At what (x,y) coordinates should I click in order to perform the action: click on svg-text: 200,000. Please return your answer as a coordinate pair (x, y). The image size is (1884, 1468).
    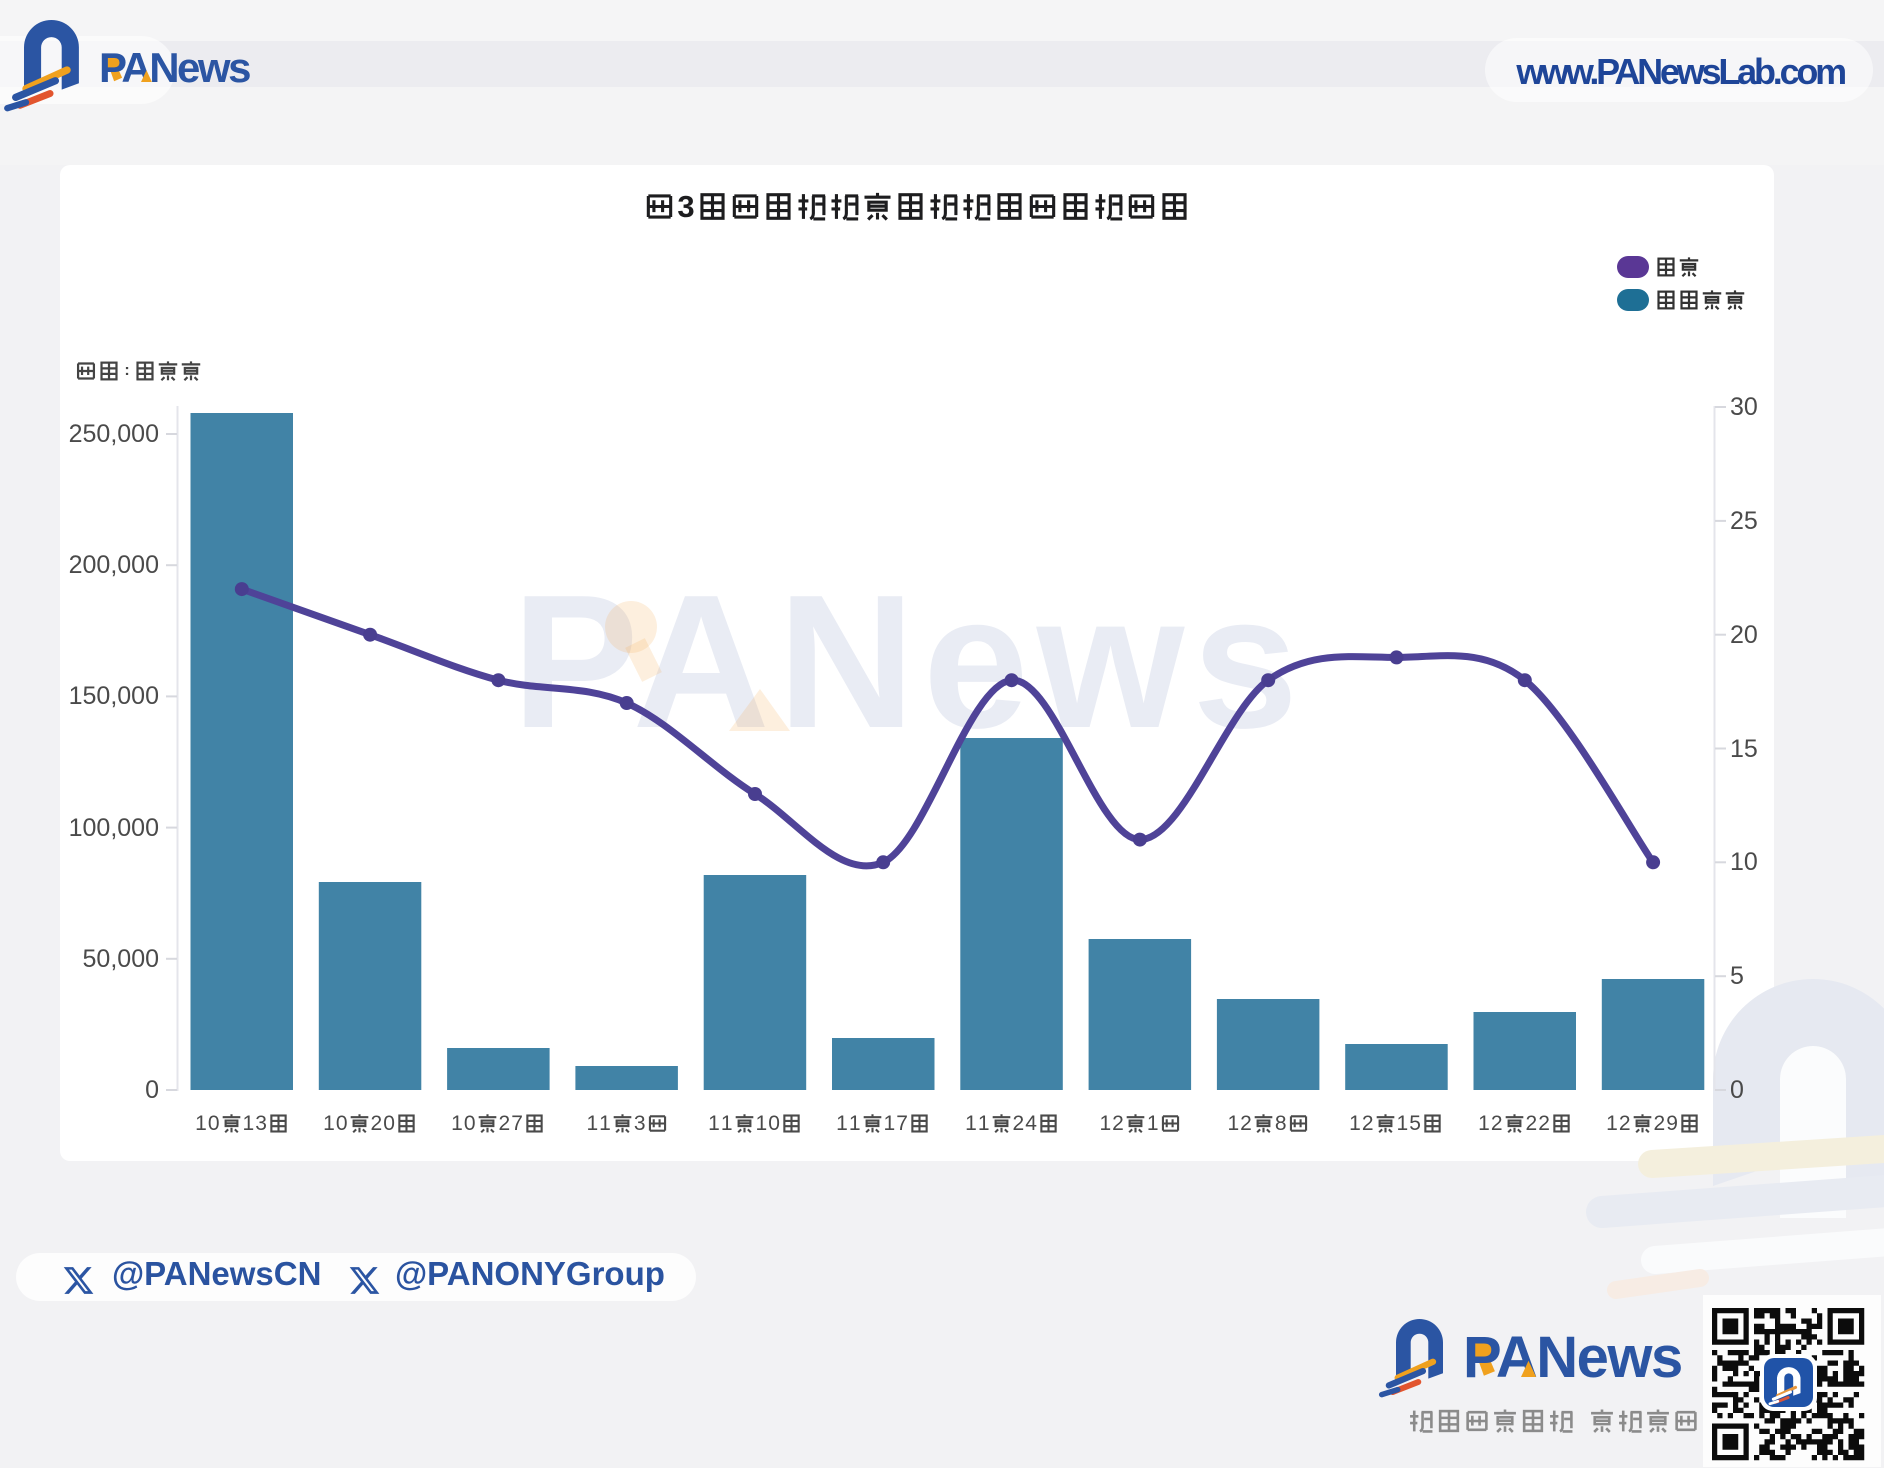
    Looking at the image, I should click on (114, 565).